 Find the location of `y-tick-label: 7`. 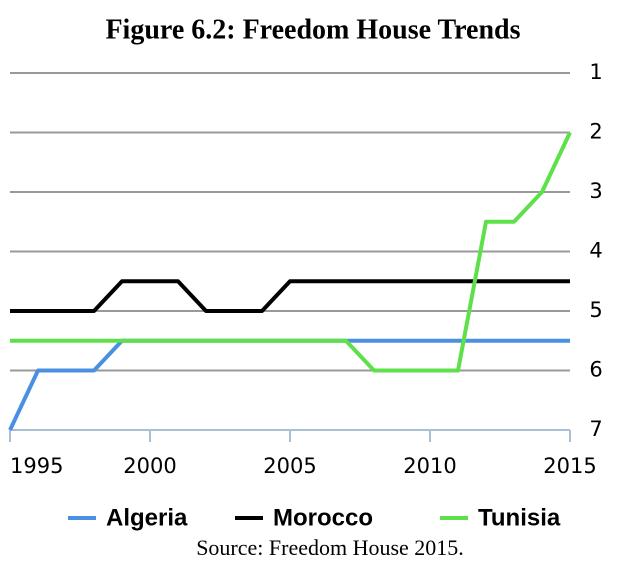

y-tick-label: 7 is located at coordinates (595, 429).